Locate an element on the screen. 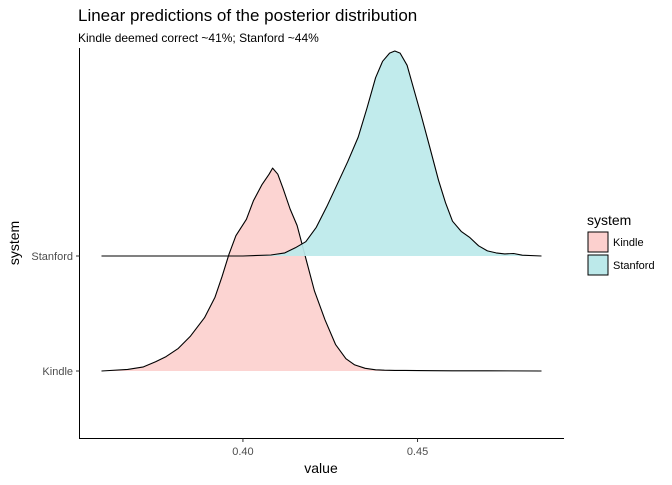 Image resolution: width=672 pixels, height=485 pixels. x-axis-ticks: 0.40 0.45 is located at coordinates (330, 448).